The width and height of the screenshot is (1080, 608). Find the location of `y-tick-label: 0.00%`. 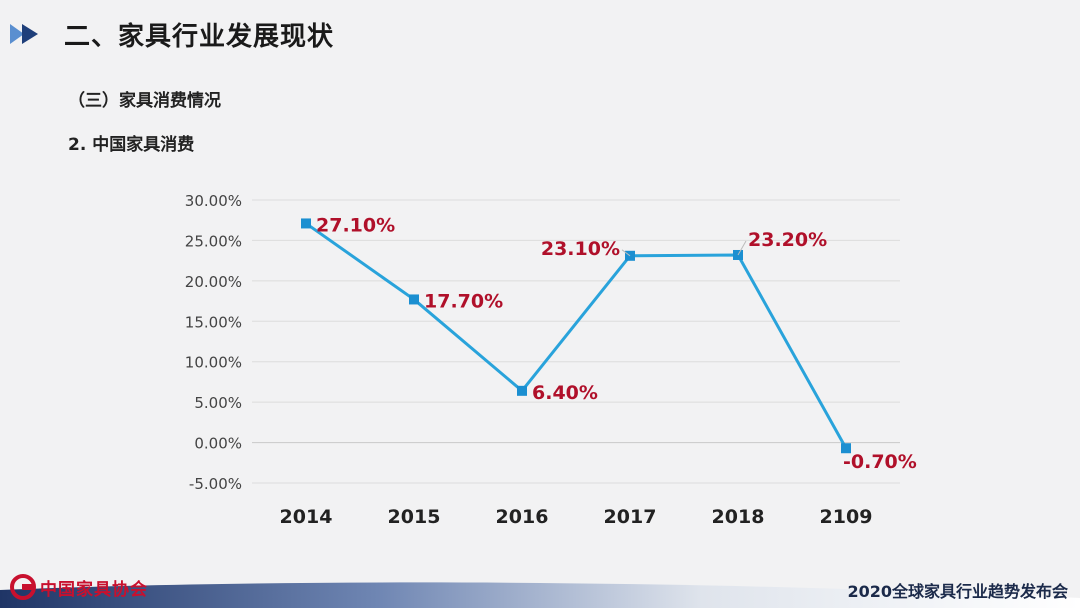

y-tick-label: 0.00% is located at coordinates (218, 444).